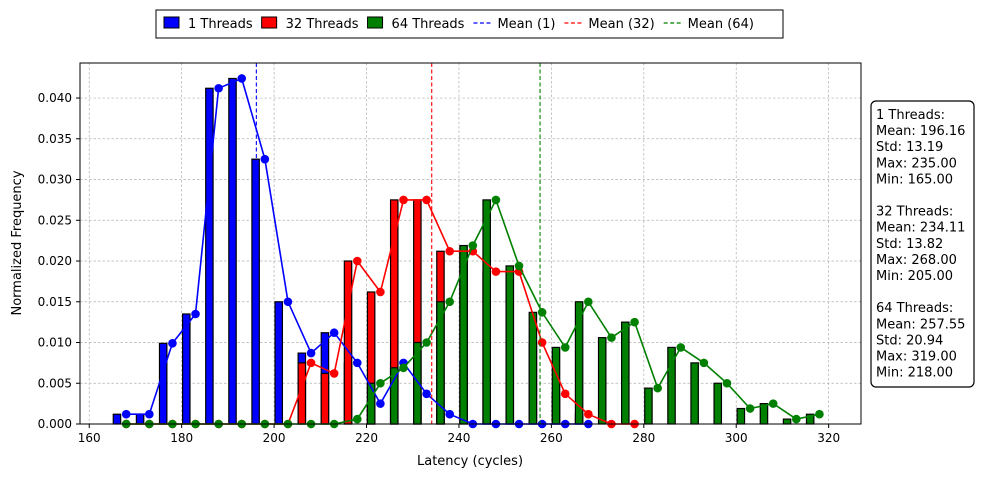  Describe the element at coordinates (909, 147) in the screenshot. I see `stats-line: Std: 13.19` at that location.